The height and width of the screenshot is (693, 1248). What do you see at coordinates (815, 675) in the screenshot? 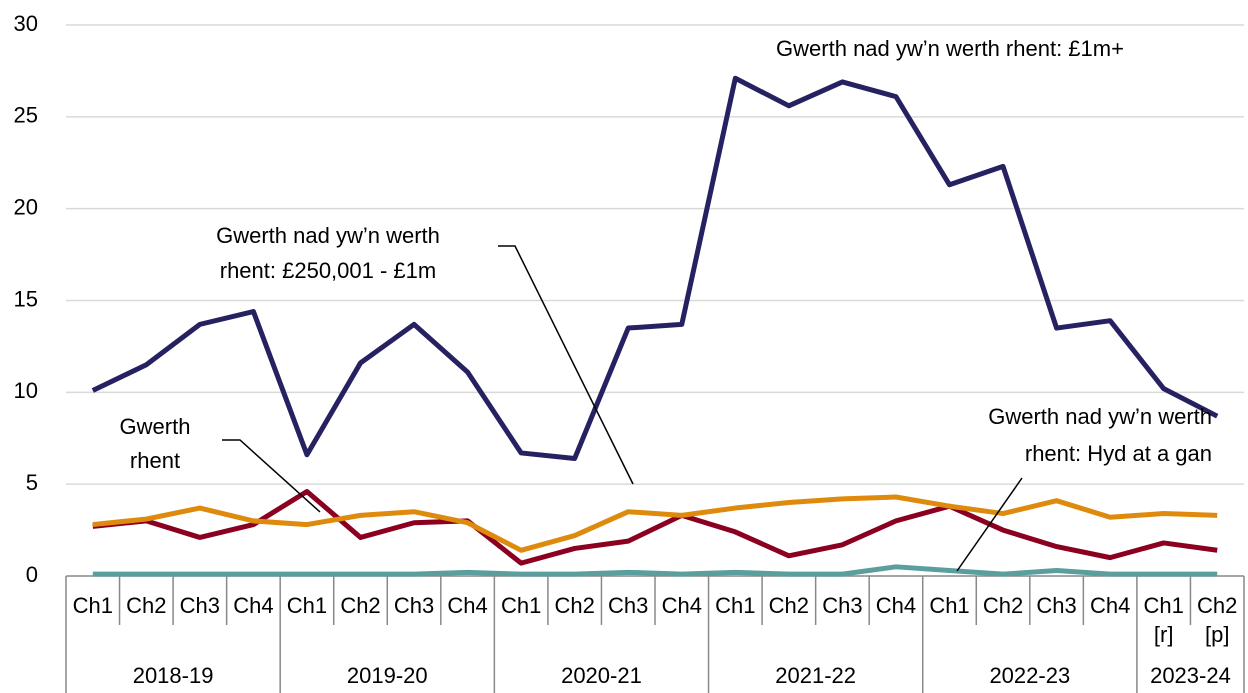
I see `group-label: 2021-22` at bounding box center [815, 675].